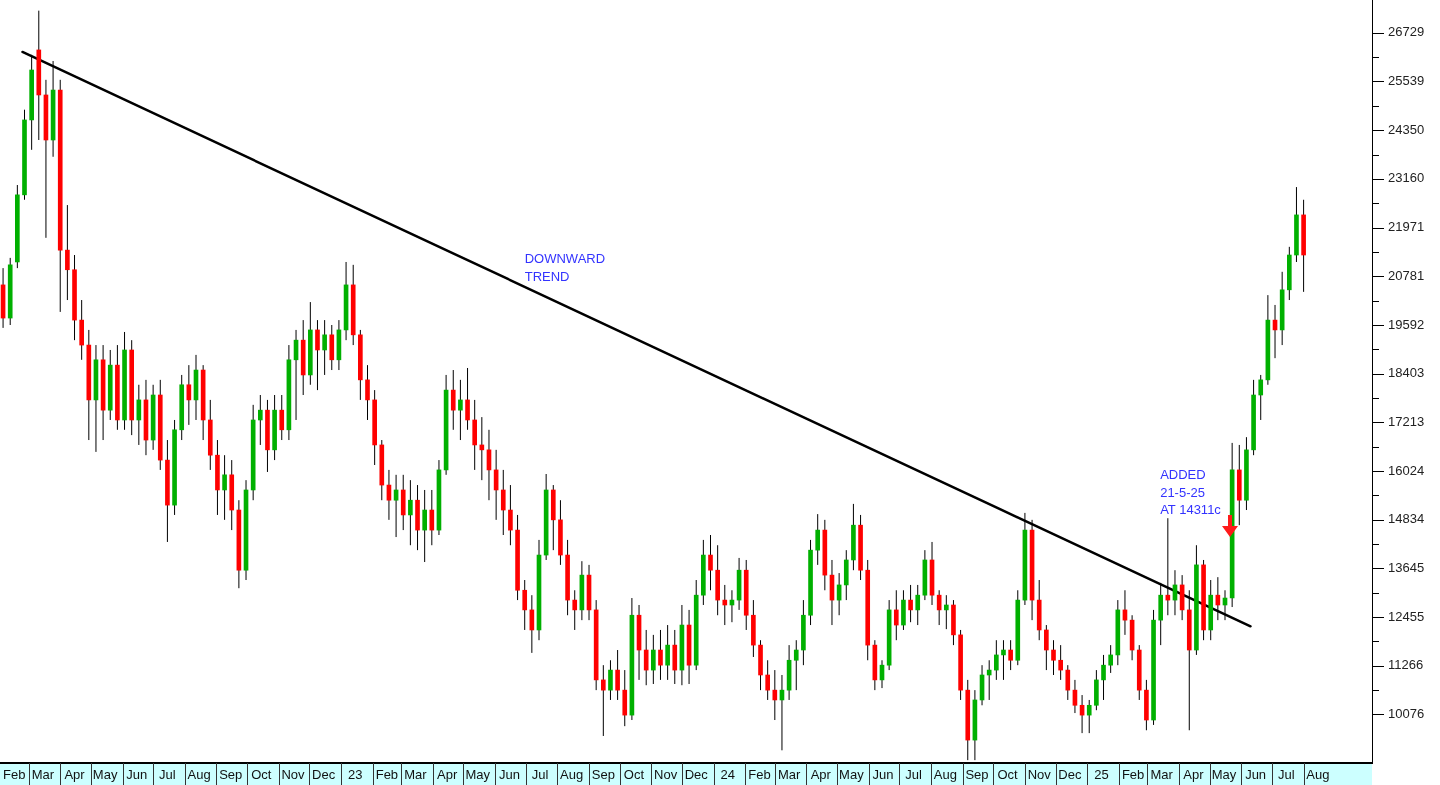 Image resolution: width=1440 pixels, height=785 pixels. What do you see at coordinates (1406, 616) in the screenshot?
I see `y-tick-label: 12455` at bounding box center [1406, 616].